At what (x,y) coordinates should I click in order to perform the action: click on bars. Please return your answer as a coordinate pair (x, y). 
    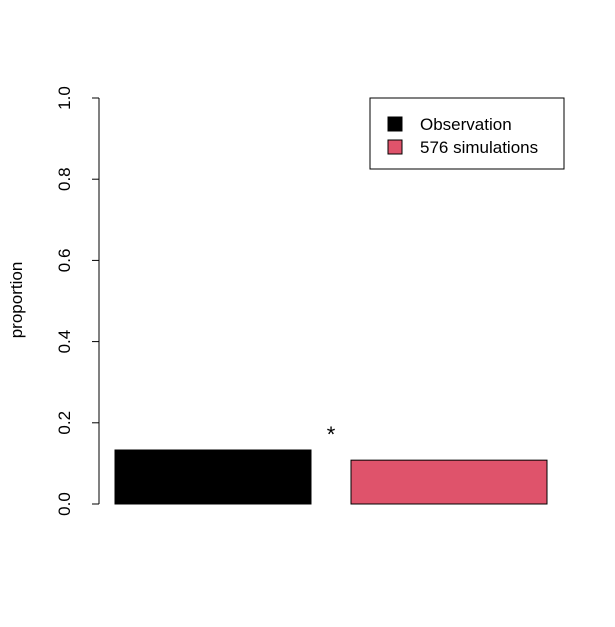
    Looking at the image, I should click on (331, 477).